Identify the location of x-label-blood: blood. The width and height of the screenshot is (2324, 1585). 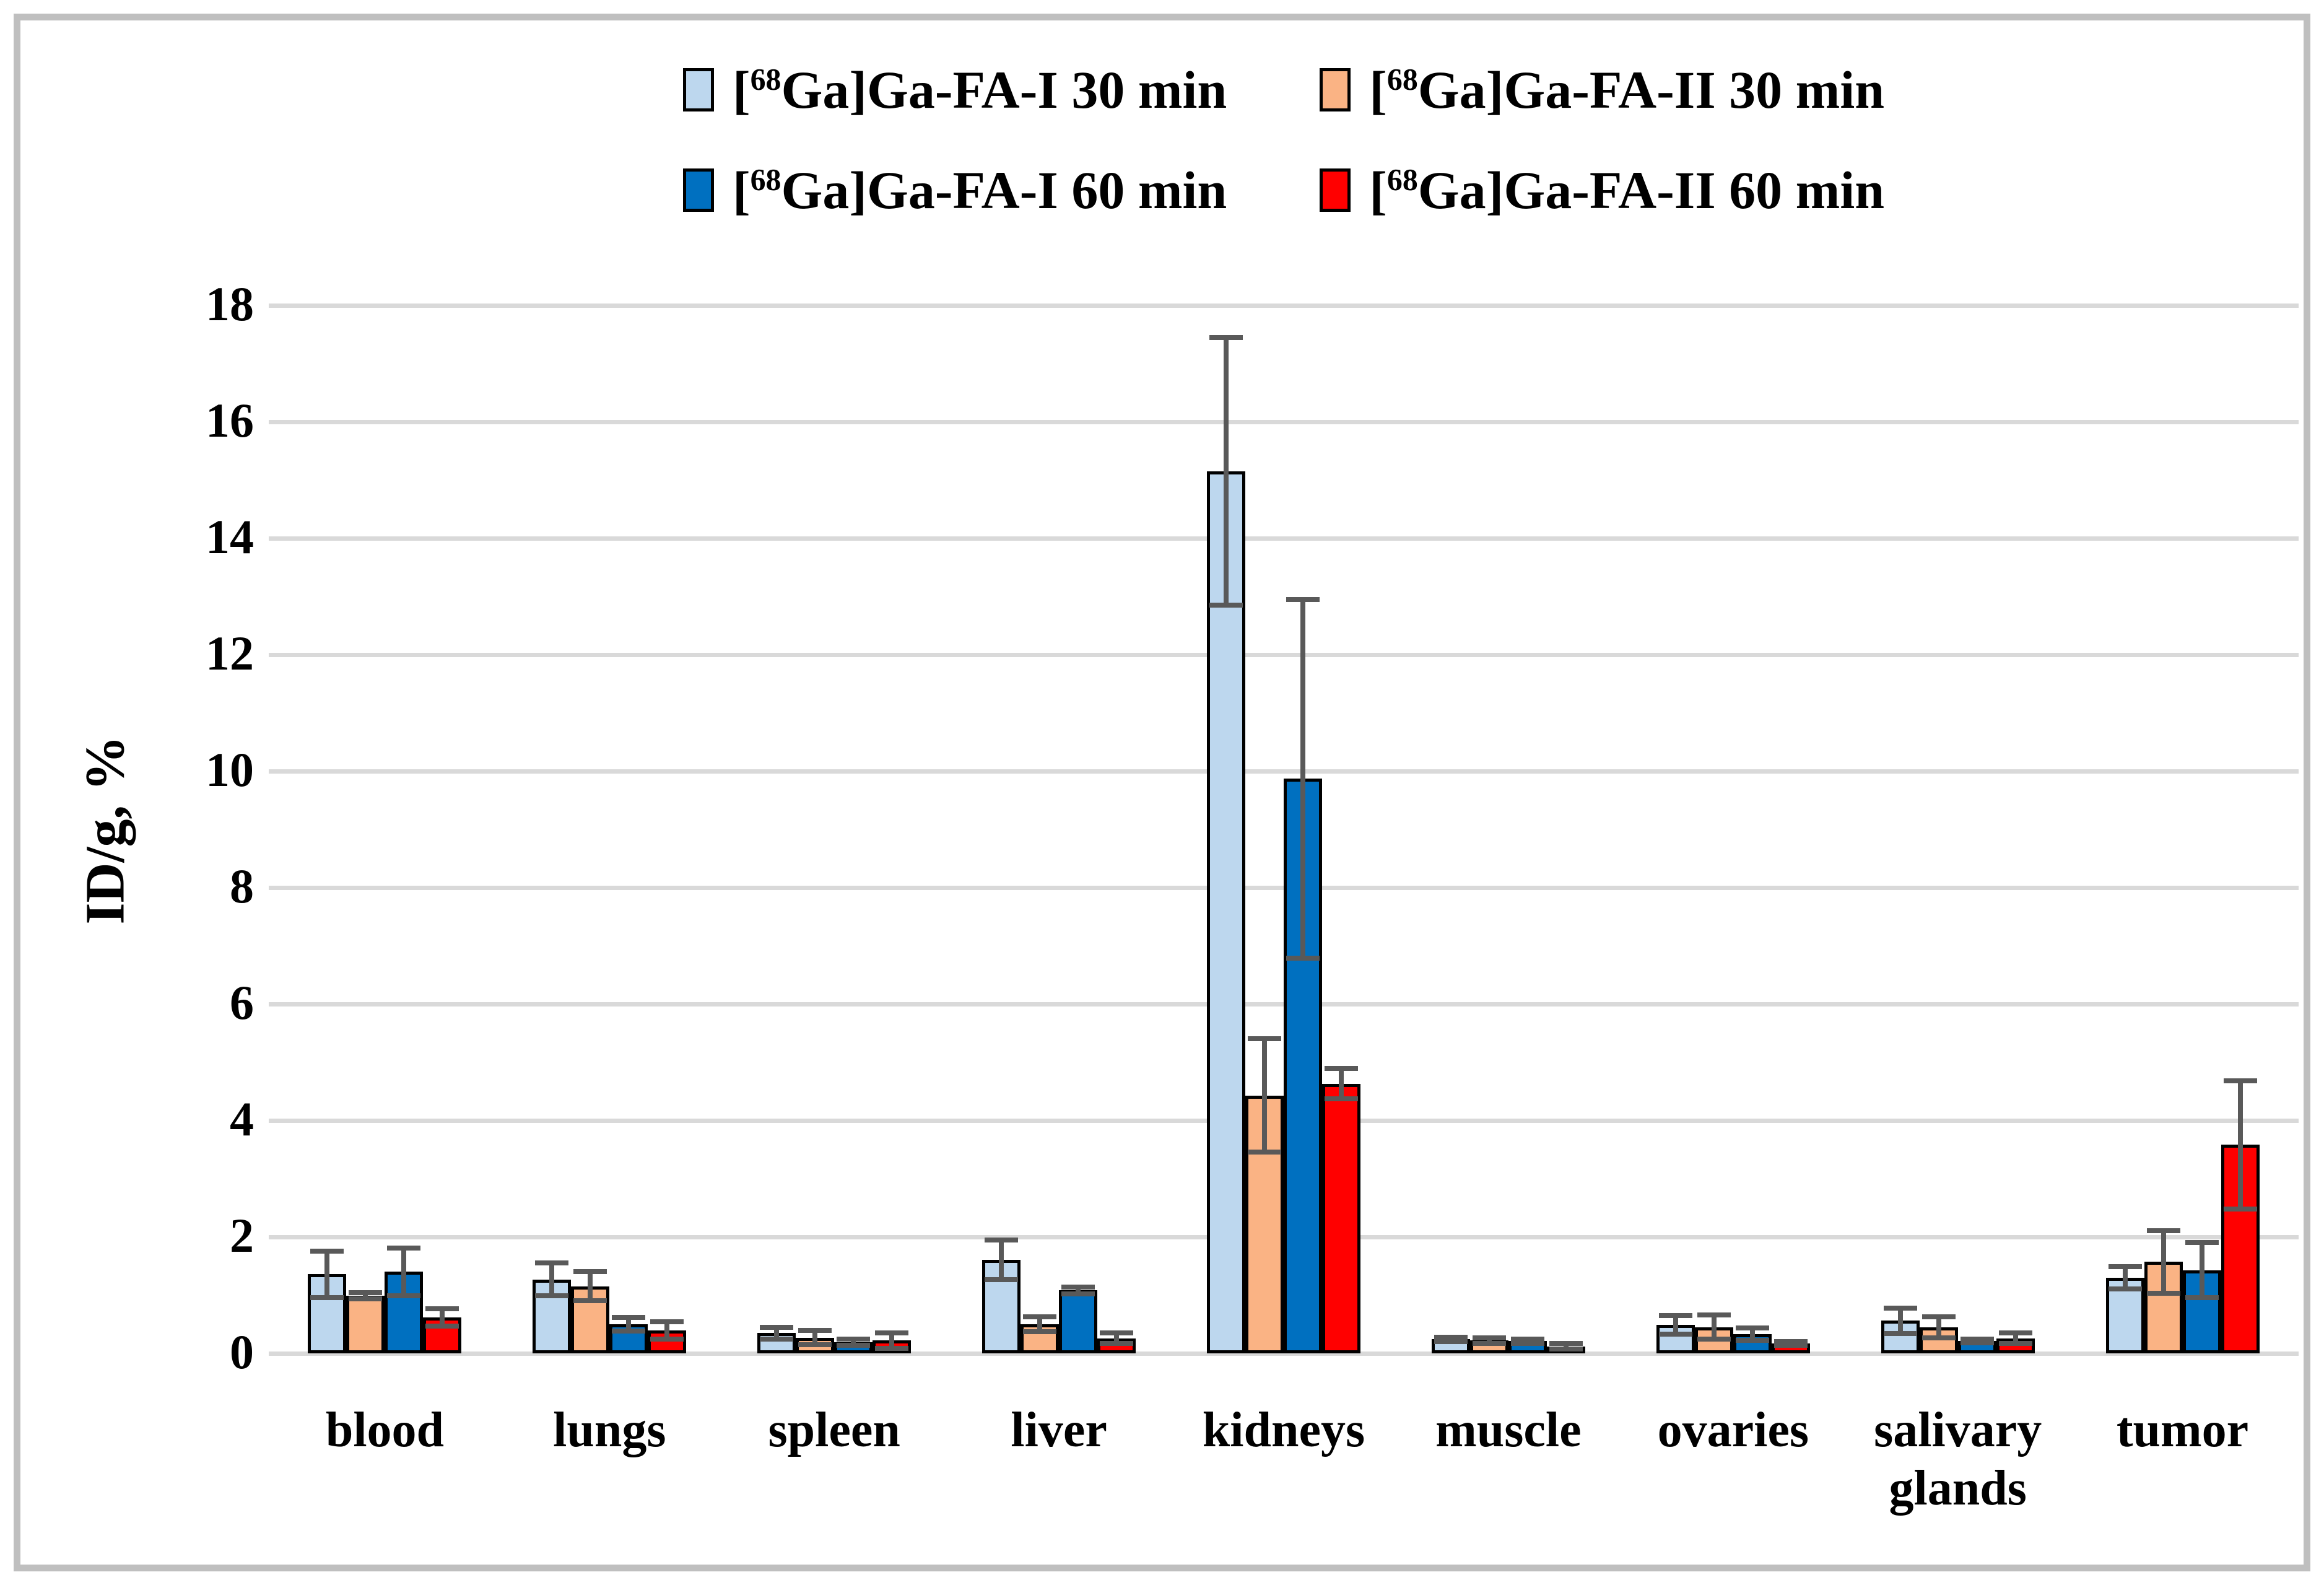
(385, 1430).